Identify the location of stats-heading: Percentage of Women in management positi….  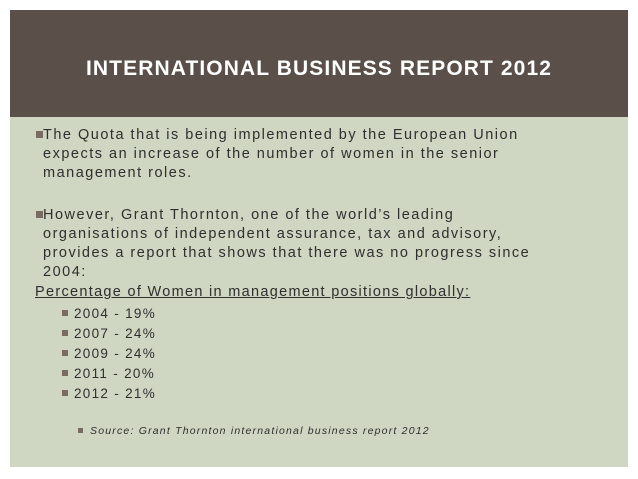
(253, 292).